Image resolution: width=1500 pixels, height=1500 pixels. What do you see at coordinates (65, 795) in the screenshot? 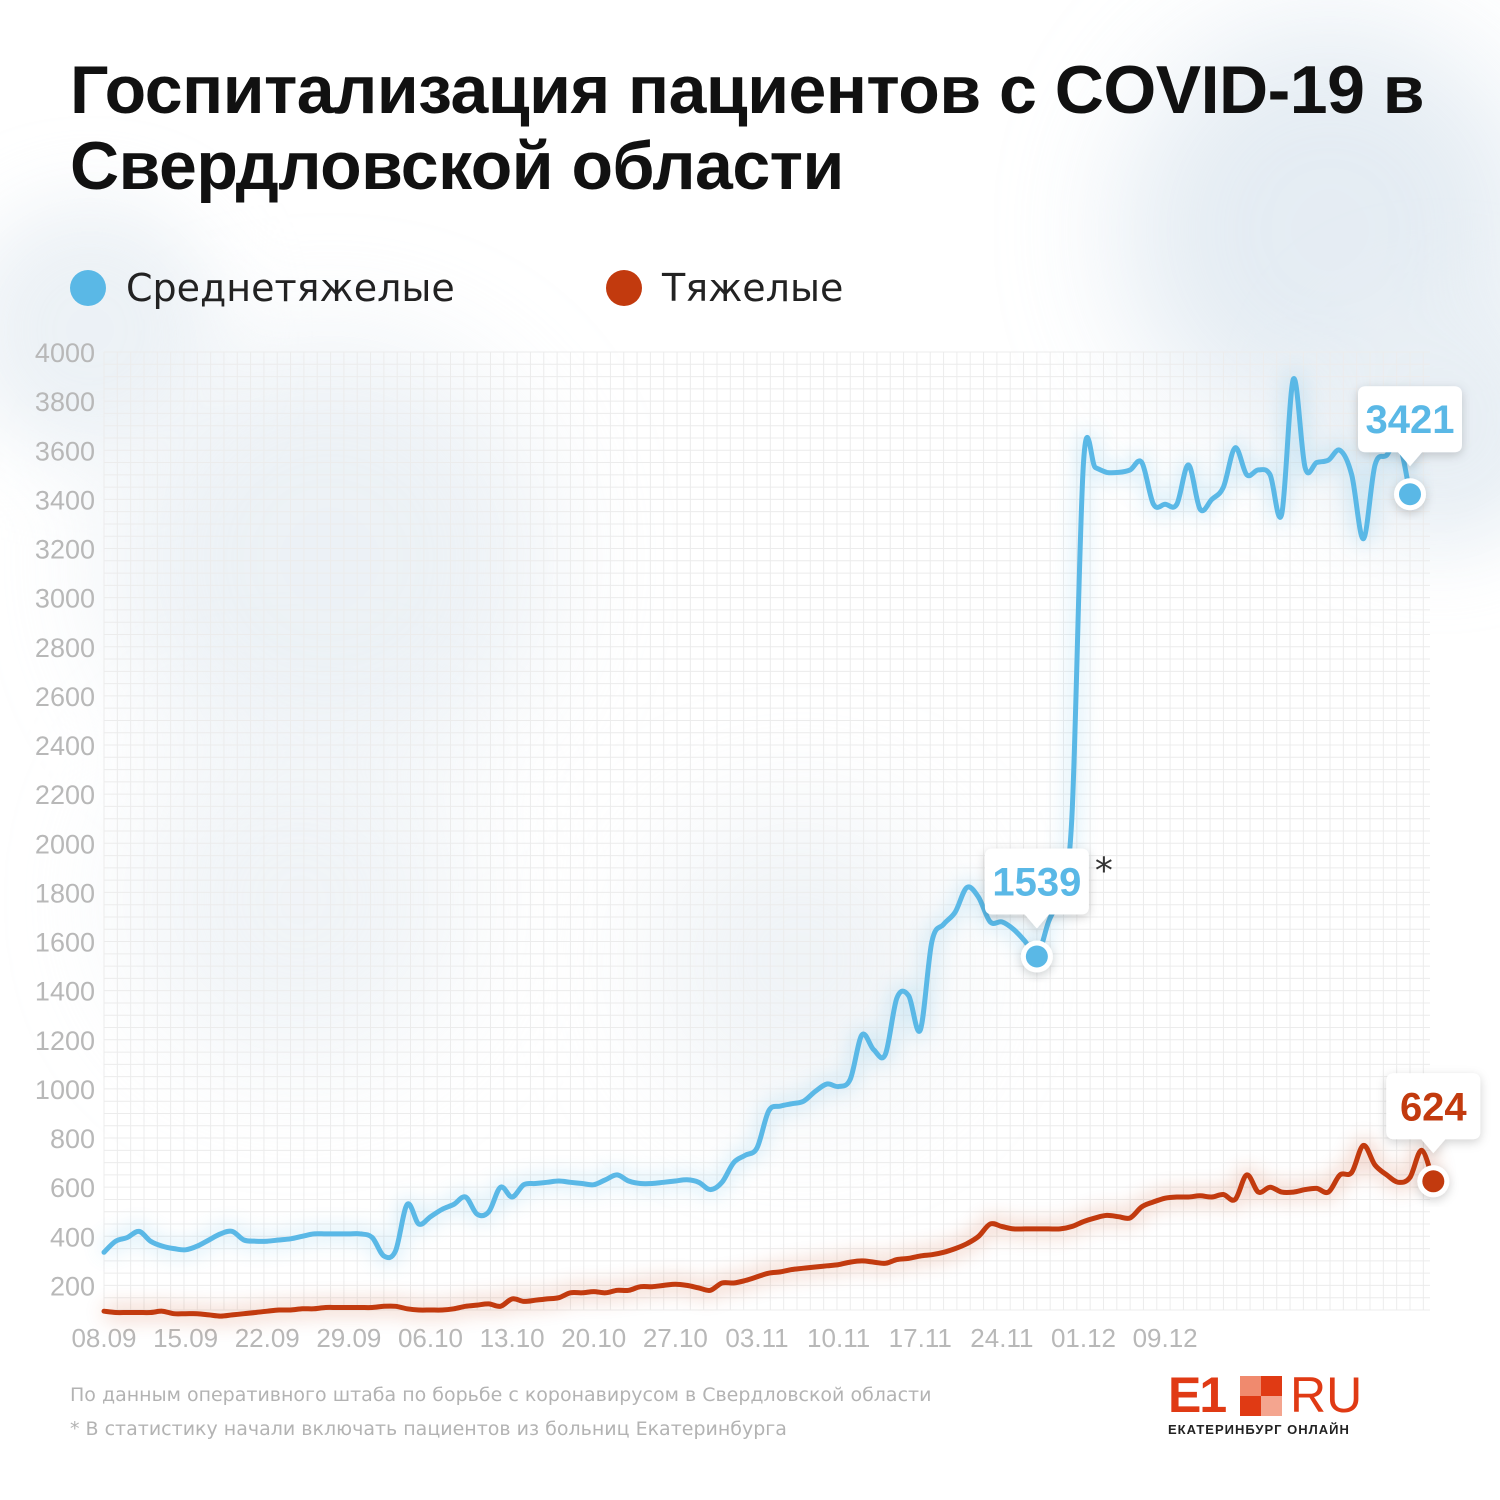
I see `y-tick-label: 2200` at bounding box center [65, 795].